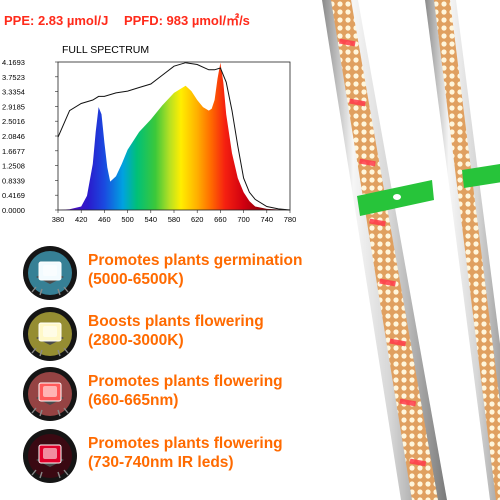 The width and height of the screenshot is (500, 500). I want to click on feature-subtitle: (2800-3000K), so click(136, 340).